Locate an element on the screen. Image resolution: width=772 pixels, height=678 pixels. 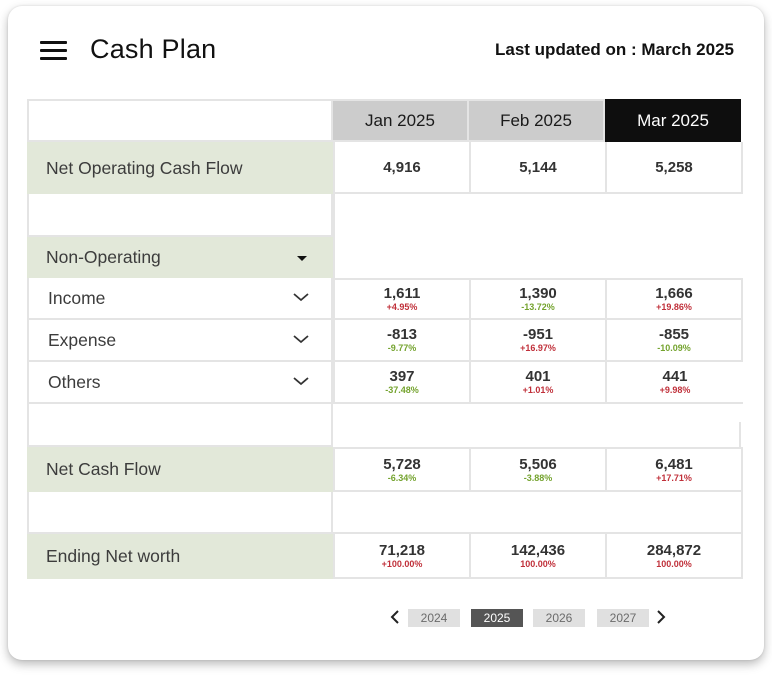
value: 5,506 is located at coordinates (538, 464).